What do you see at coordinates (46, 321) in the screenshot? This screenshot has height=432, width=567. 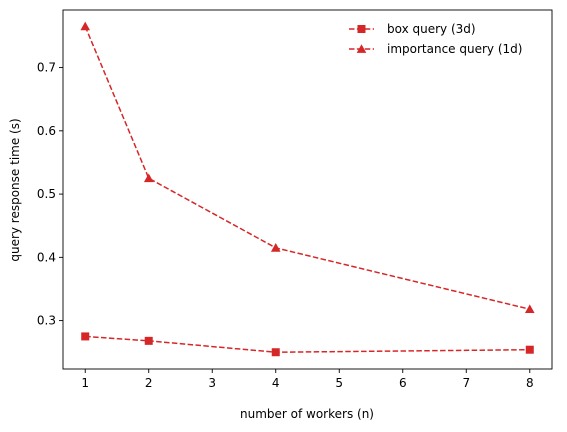 I see `y-tick-label: 0.3` at bounding box center [46, 321].